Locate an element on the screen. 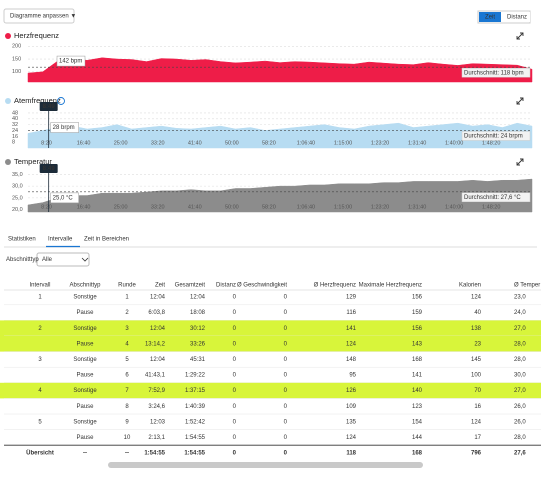  cell: 7:52,9 is located at coordinates (156, 391).